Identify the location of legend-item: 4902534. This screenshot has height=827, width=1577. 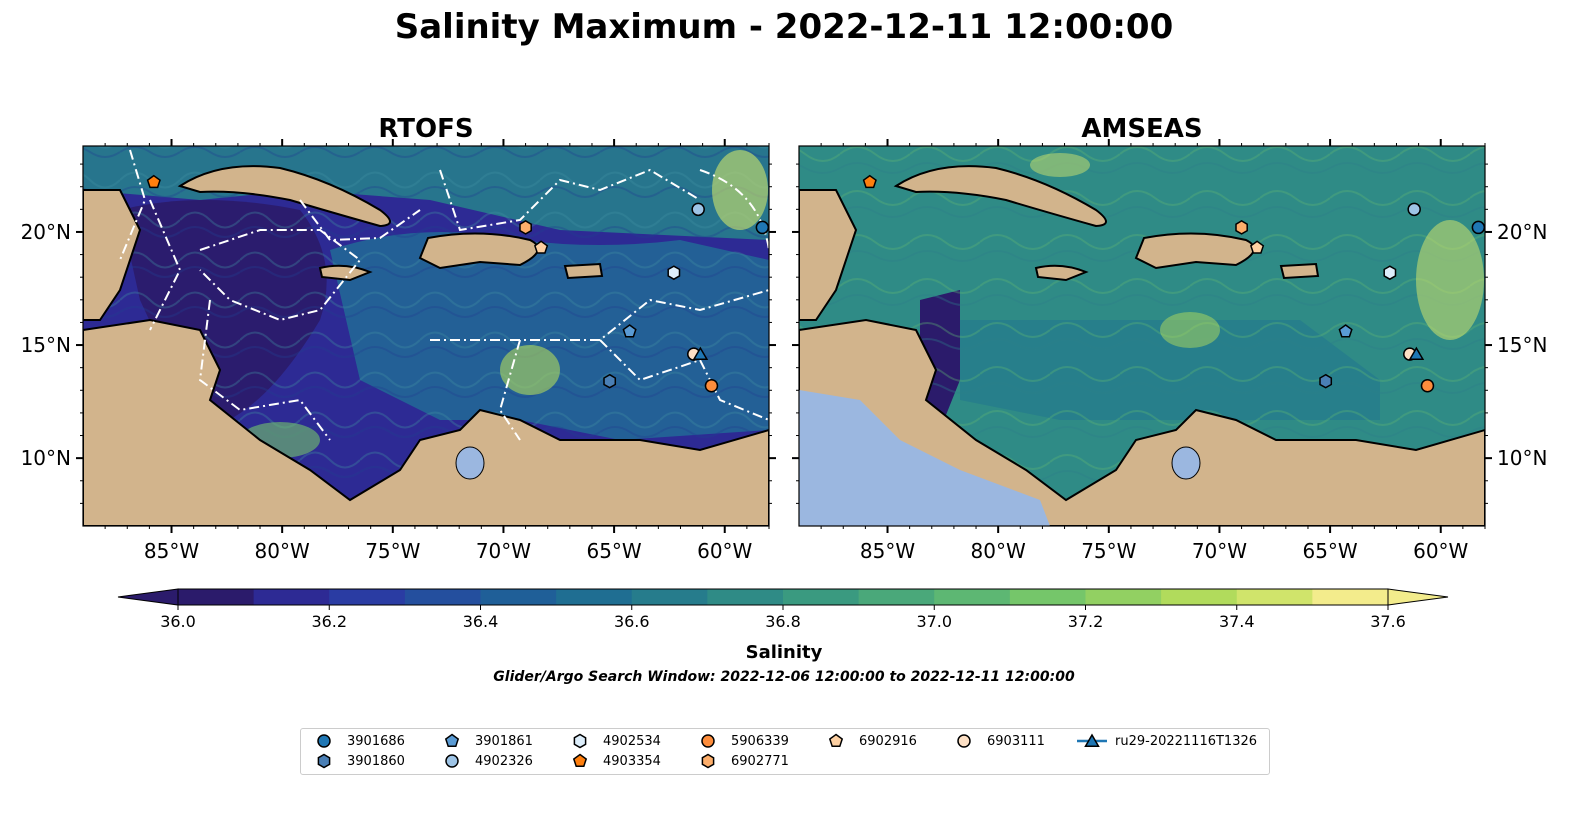
(613, 741).